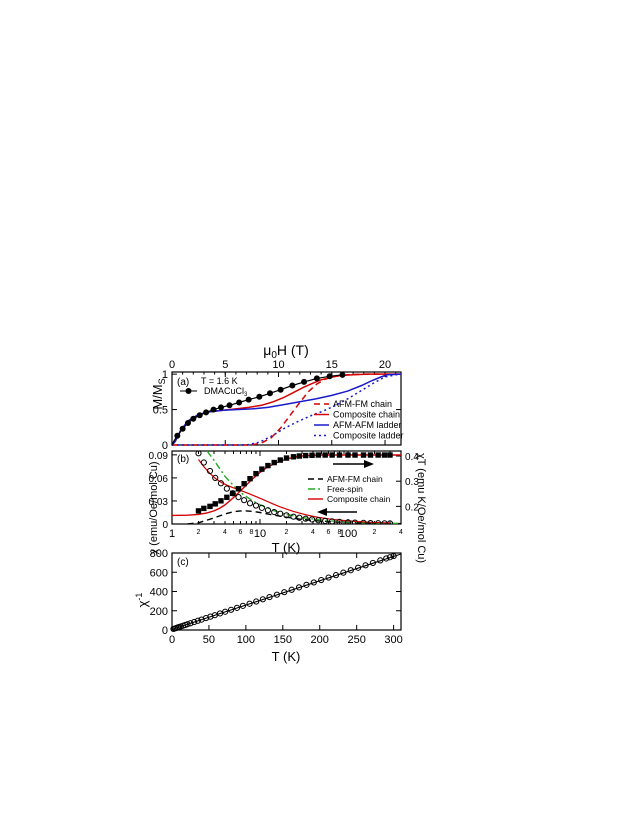 This screenshot has width=638, height=825. Describe the element at coordinates (172, 640) in the screenshot. I see `panel-c-x-tick-label: 0` at that location.